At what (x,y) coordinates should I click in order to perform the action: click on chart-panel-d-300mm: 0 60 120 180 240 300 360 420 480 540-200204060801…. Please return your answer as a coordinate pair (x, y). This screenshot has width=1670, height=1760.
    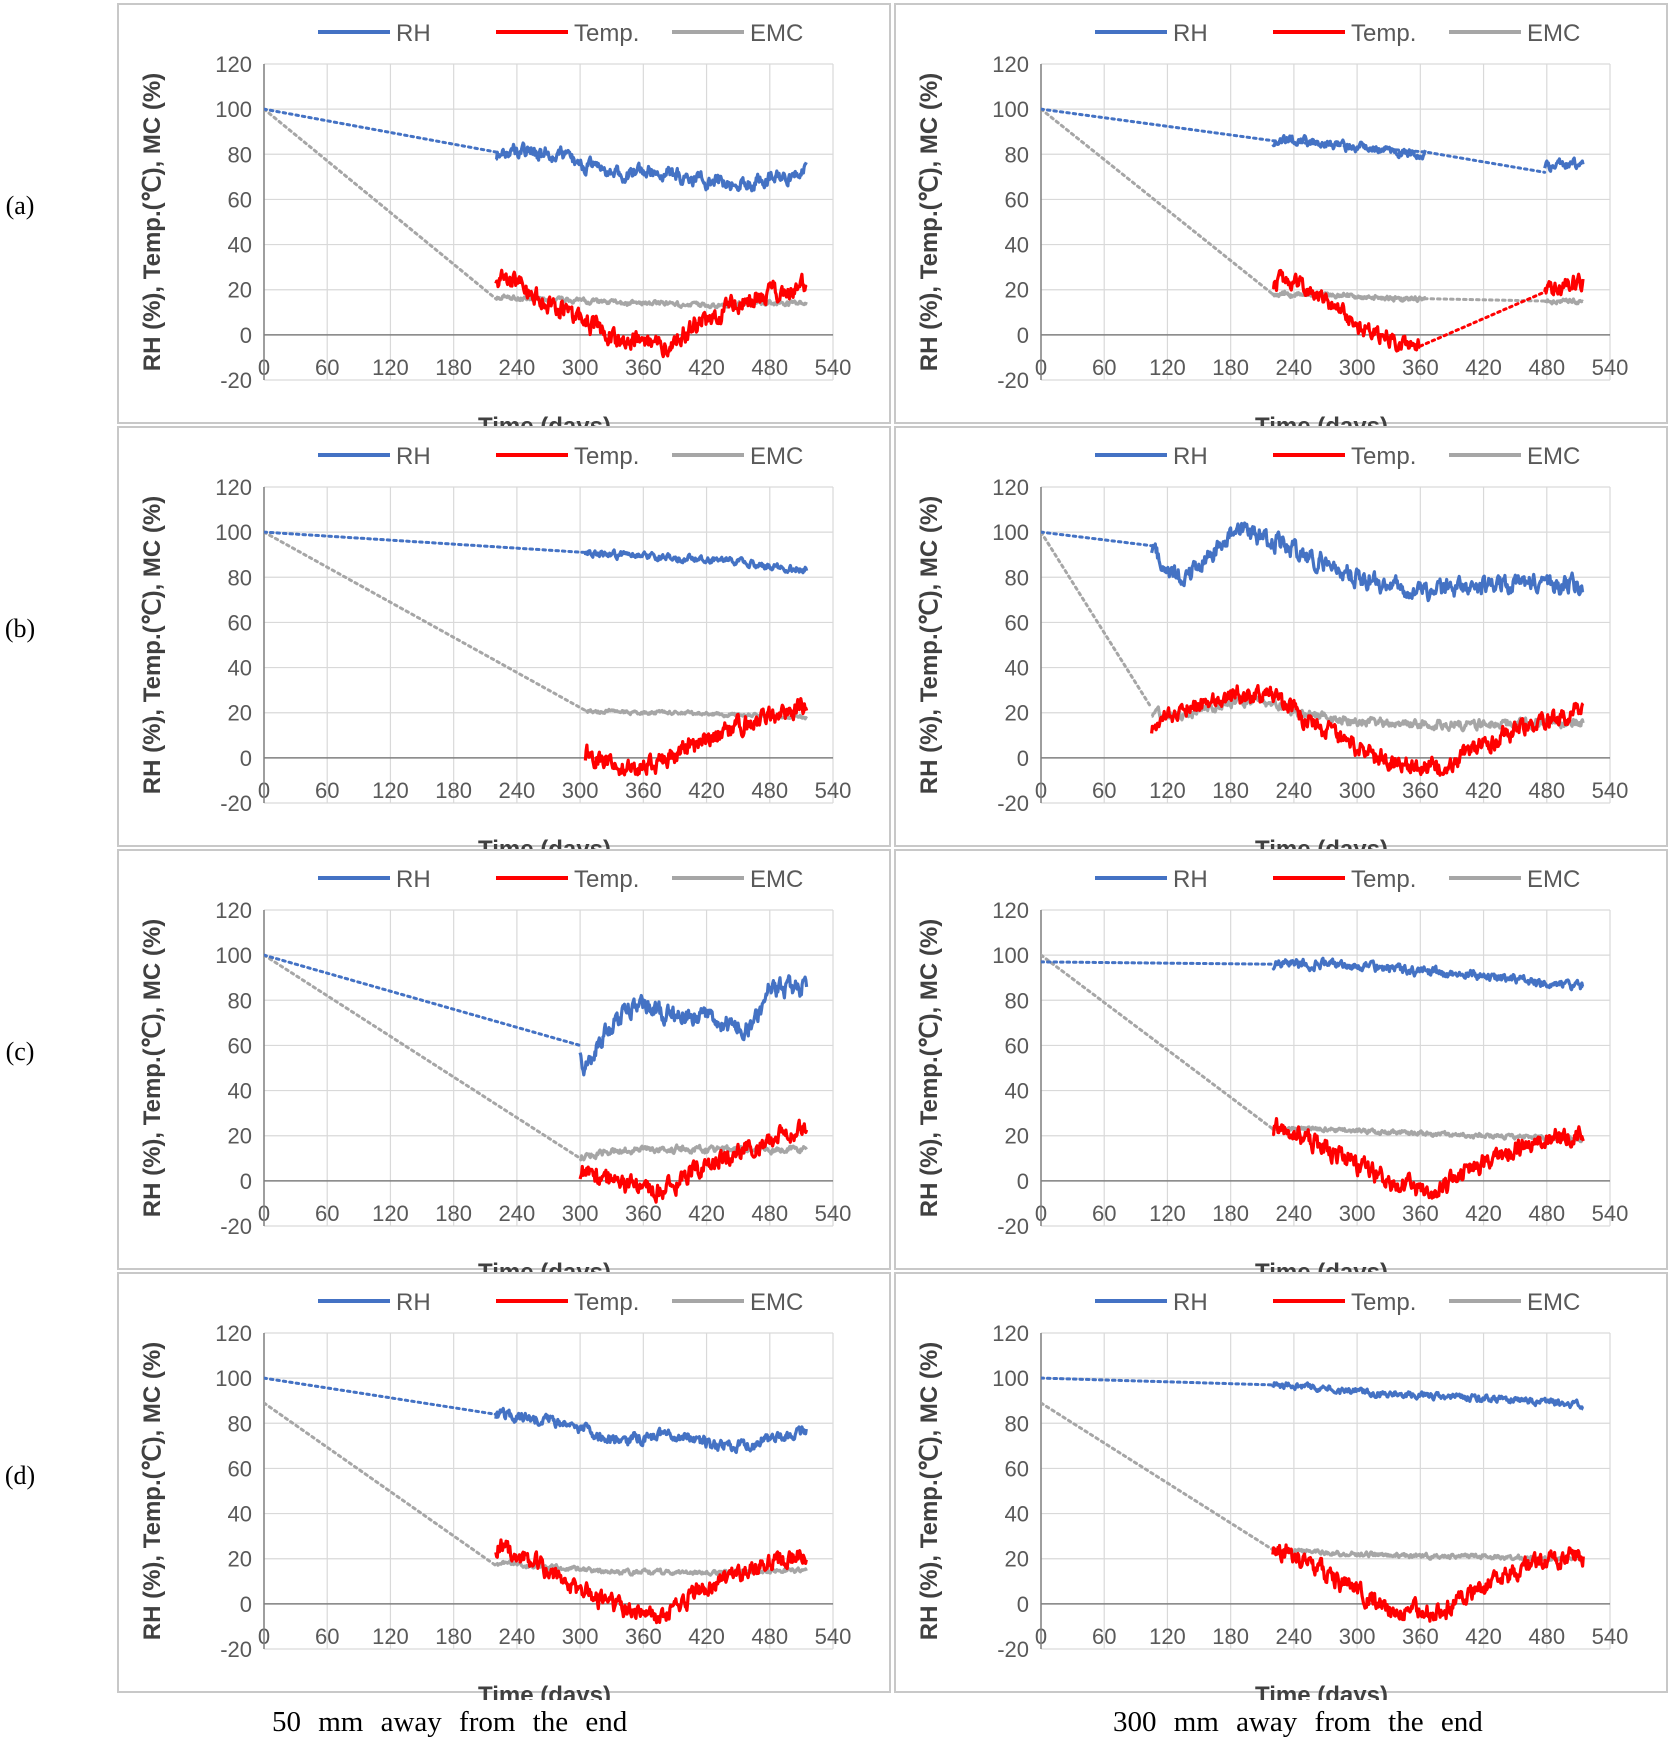
    Looking at the image, I should click on (1281, 1486).